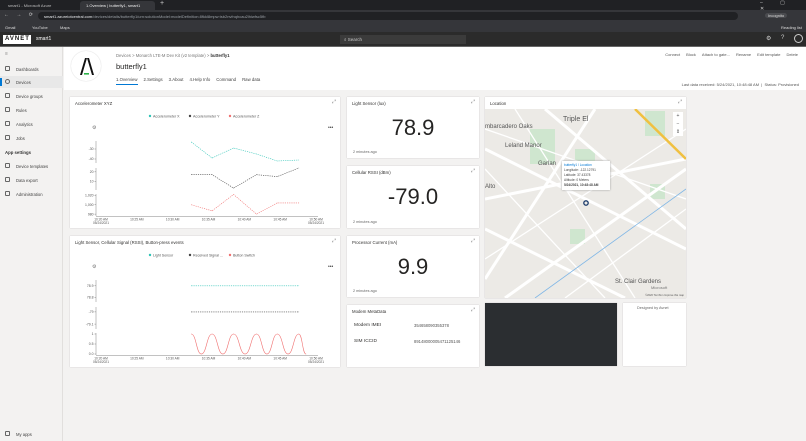  Describe the element at coordinates (7, 123) in the screenshot. I see `analytics-icon` at that location.